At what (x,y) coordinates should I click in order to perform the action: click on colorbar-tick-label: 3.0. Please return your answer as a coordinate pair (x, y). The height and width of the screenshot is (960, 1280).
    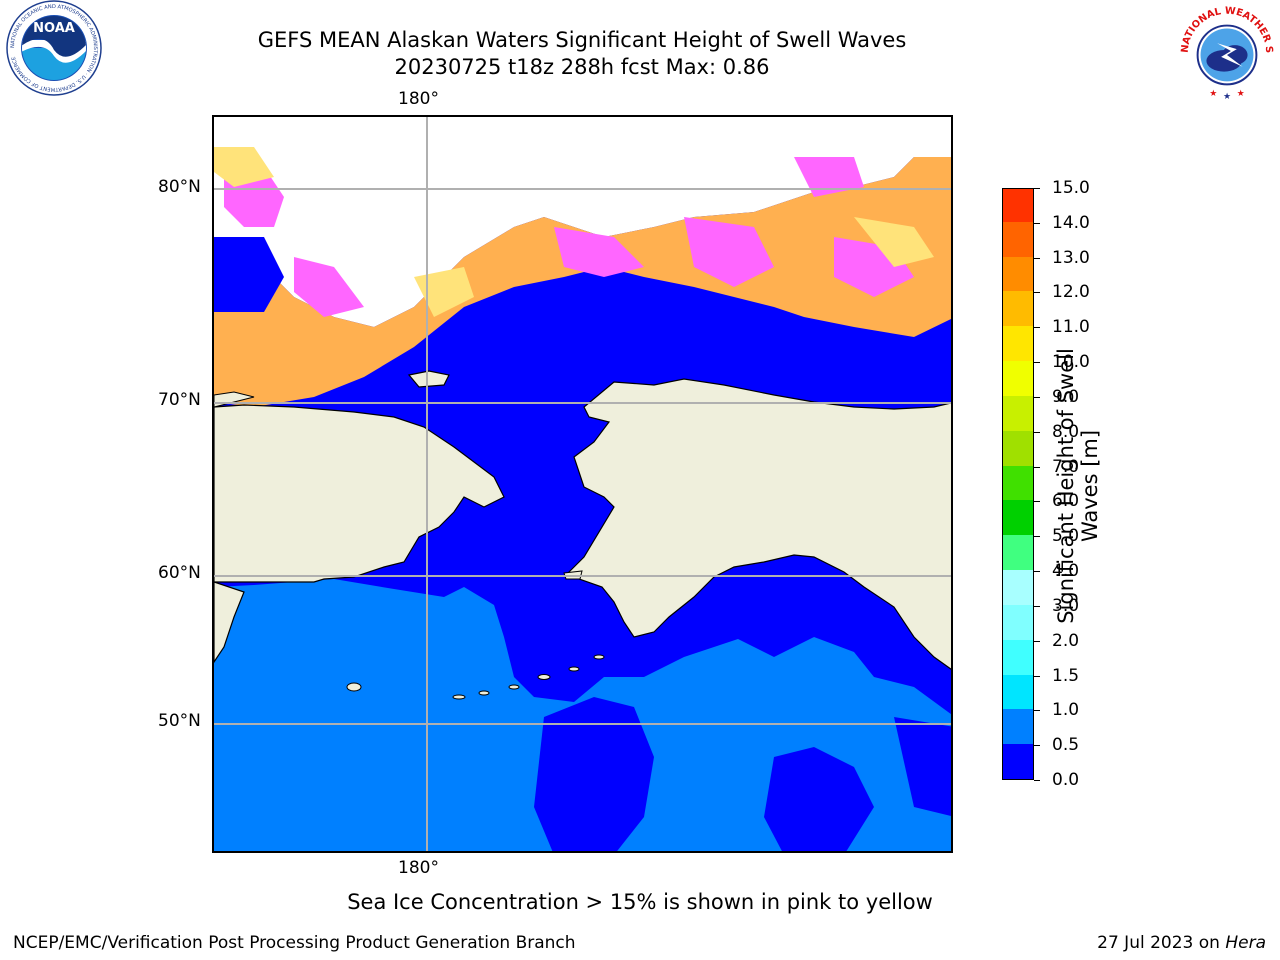
    Looking at the image, I should click on (1066, 605).